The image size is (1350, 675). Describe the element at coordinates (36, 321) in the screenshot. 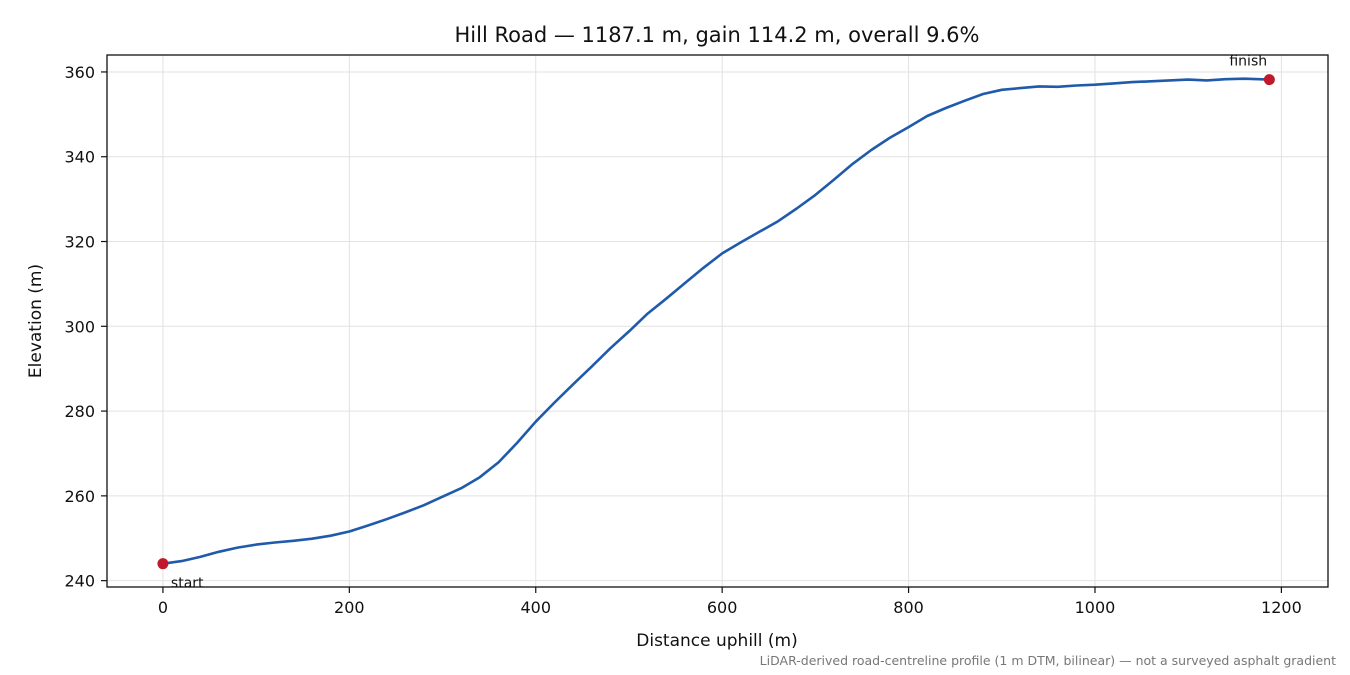

I see `y-axis-label: Elevation (m)` at that location.